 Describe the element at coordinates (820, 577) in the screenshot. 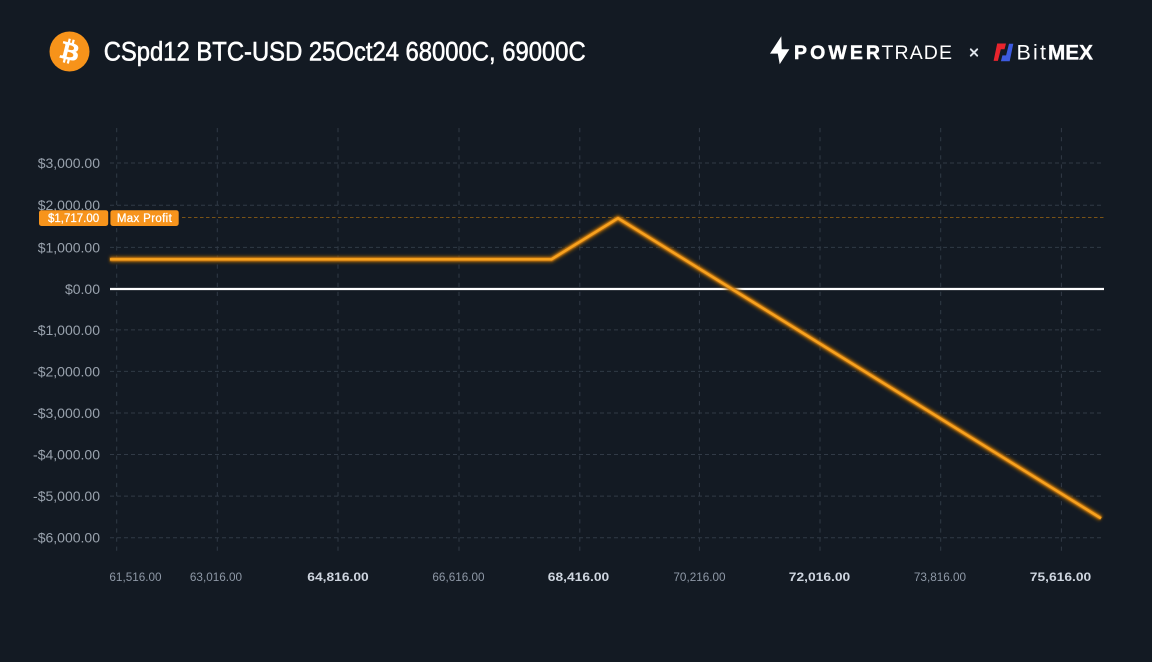

I see `svg-text: 72,016.00` at that location.